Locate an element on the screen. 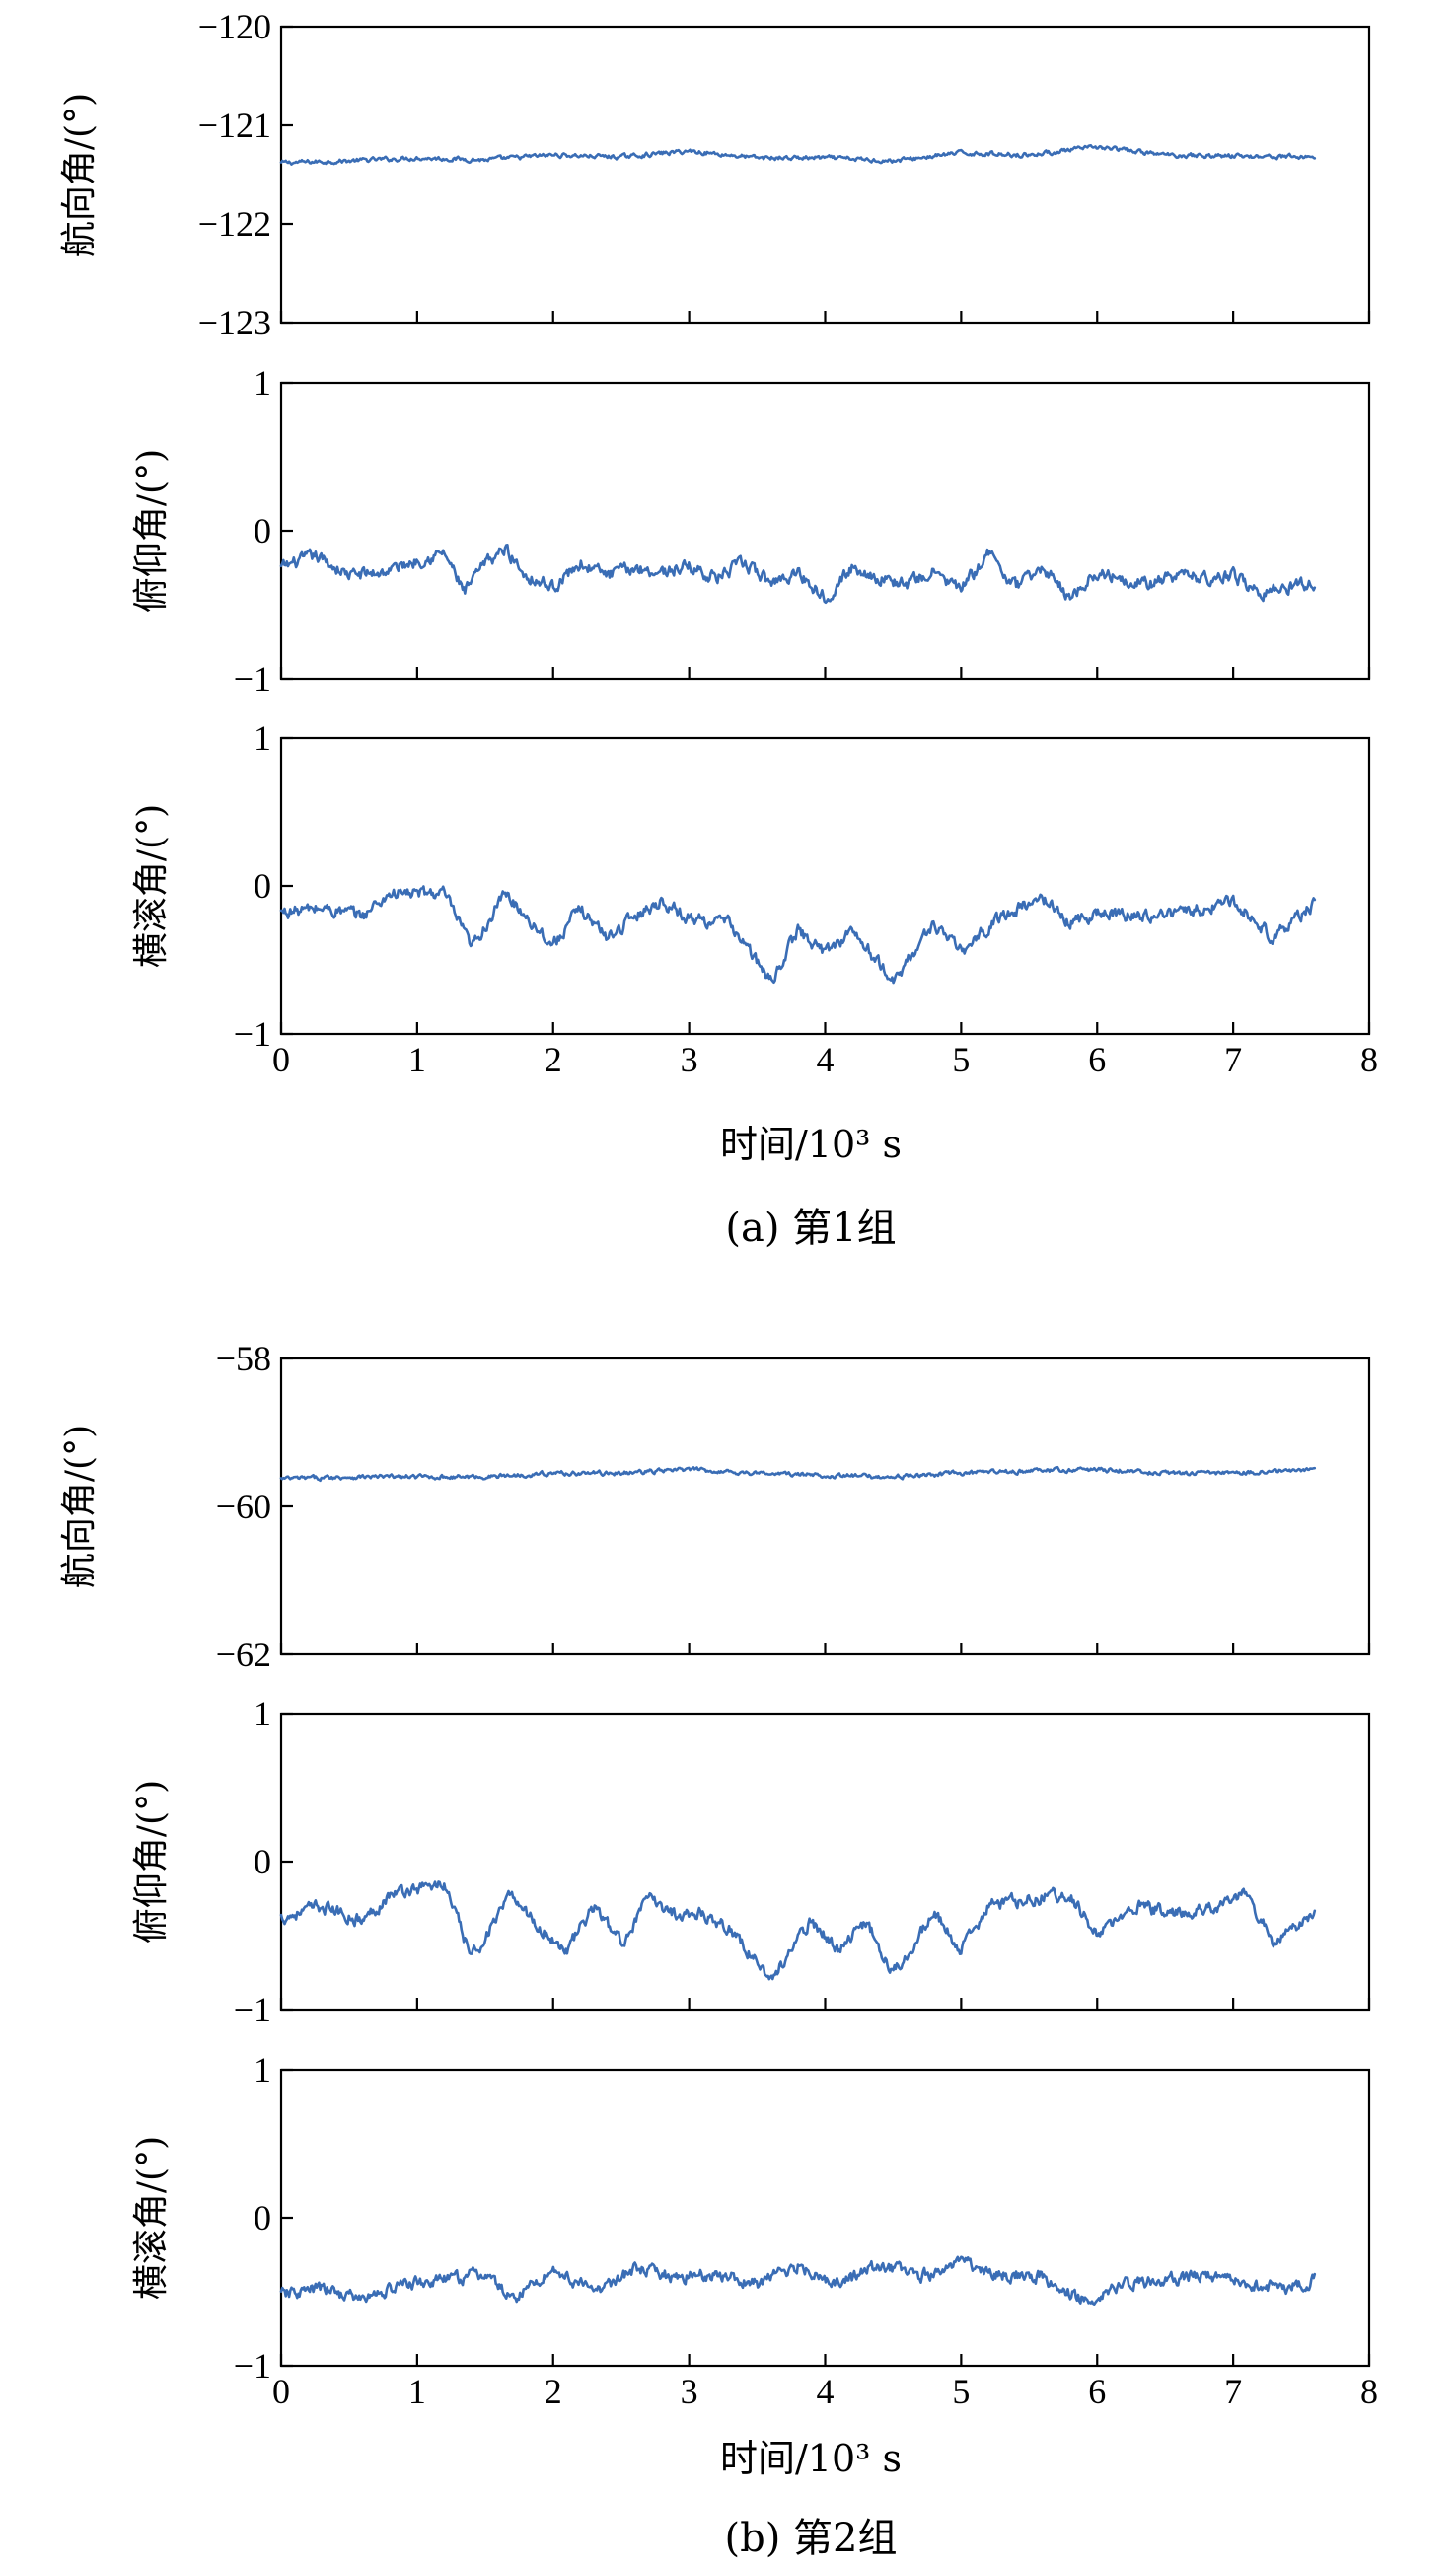 The width and height of the screenshot is (1456, 2568). caption-group-b: (b) 第2组 is located at coordinates (811, 2538).